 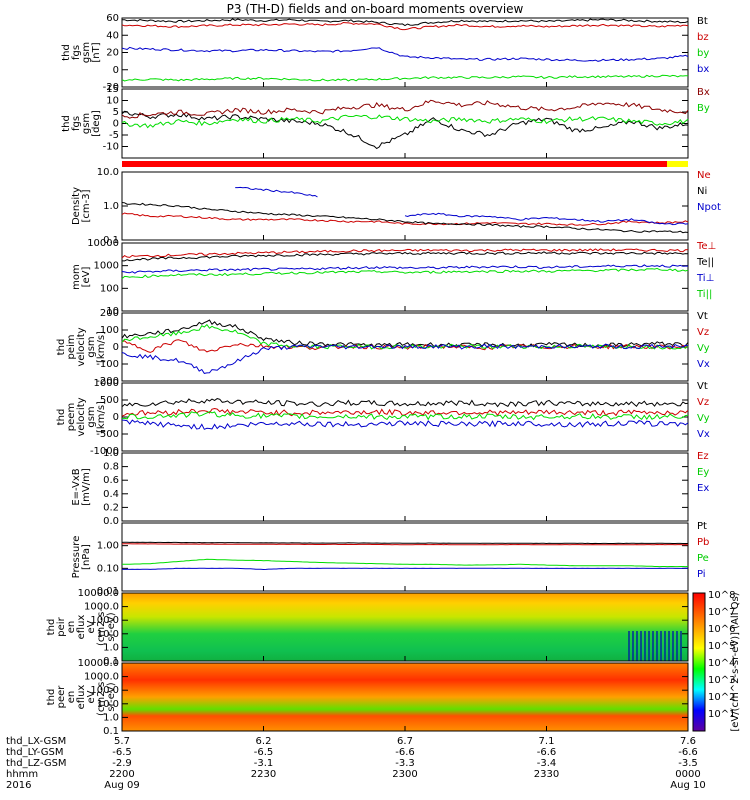 I want to click on y-tick-label: -100, so click(x=107, y=364).